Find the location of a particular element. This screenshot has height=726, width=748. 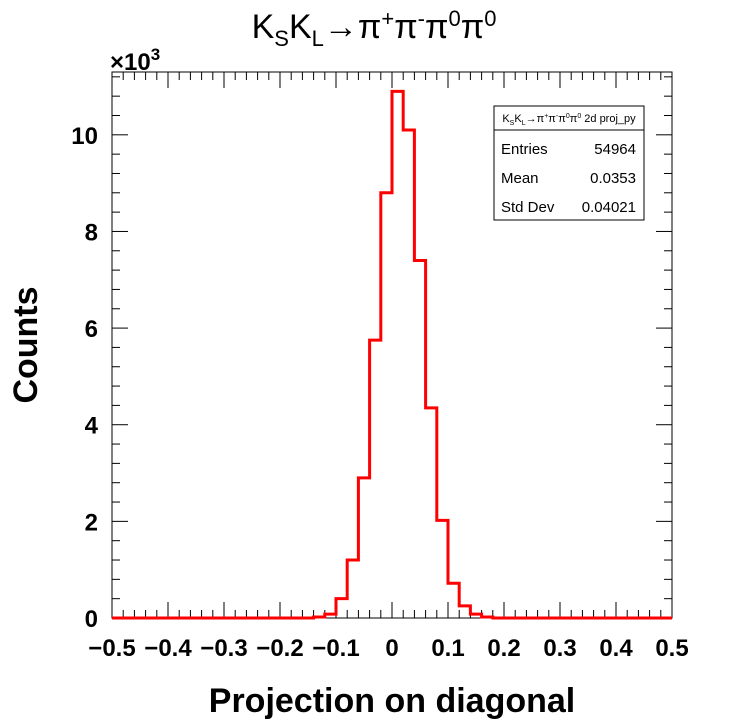

stats-title-pi2: π is located at coordinates (552, 119).